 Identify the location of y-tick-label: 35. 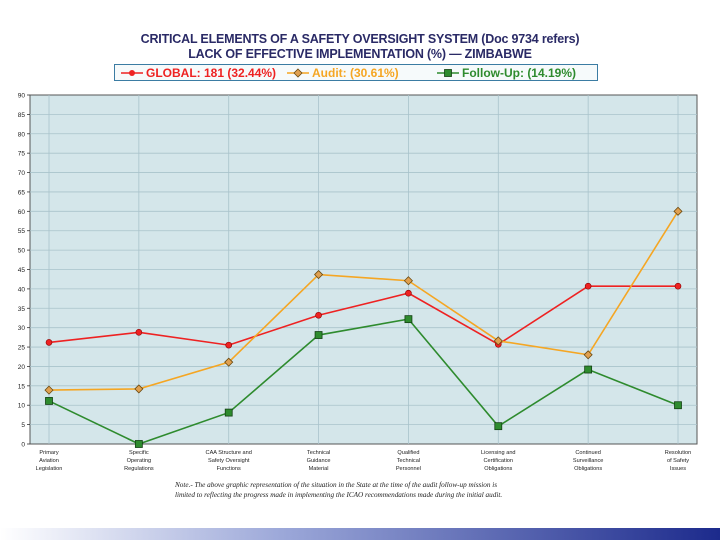
(22, 309).